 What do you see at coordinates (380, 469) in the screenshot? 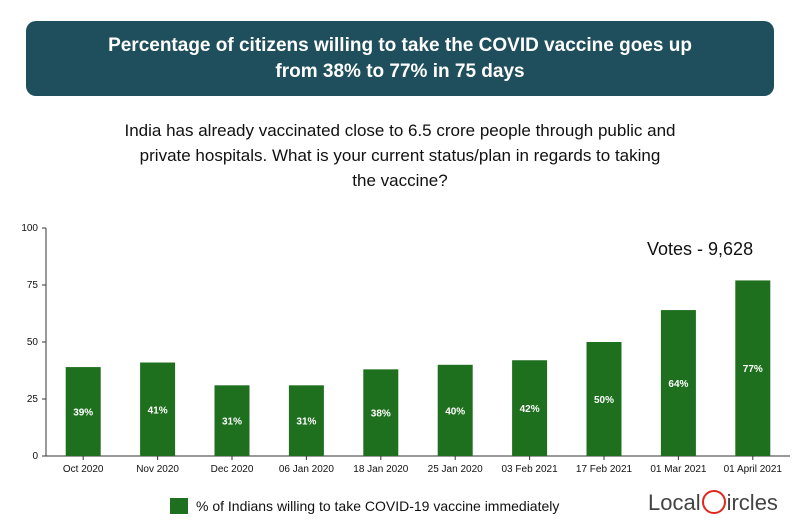
I see `x-tick-label: 18 Jan 2020` at bounding box center [380, 469].